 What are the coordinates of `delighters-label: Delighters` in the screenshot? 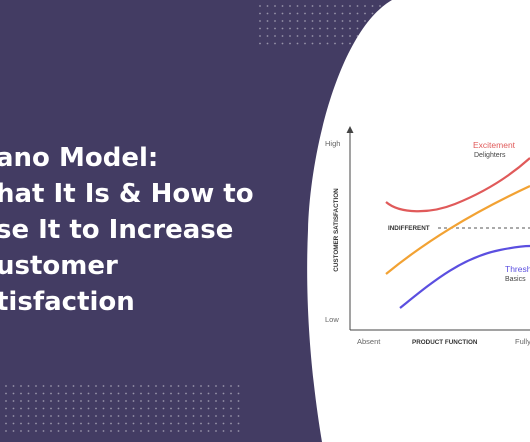 It's located at (490, 155).